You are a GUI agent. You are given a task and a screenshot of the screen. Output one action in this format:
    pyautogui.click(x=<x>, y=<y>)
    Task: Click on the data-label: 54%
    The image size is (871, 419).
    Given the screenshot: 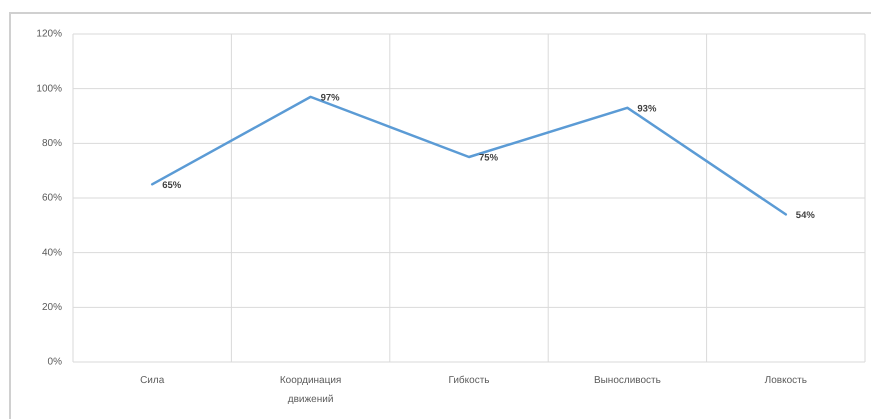 What is the action you would take?
    pyautogui.click(x=806, y=215)
    